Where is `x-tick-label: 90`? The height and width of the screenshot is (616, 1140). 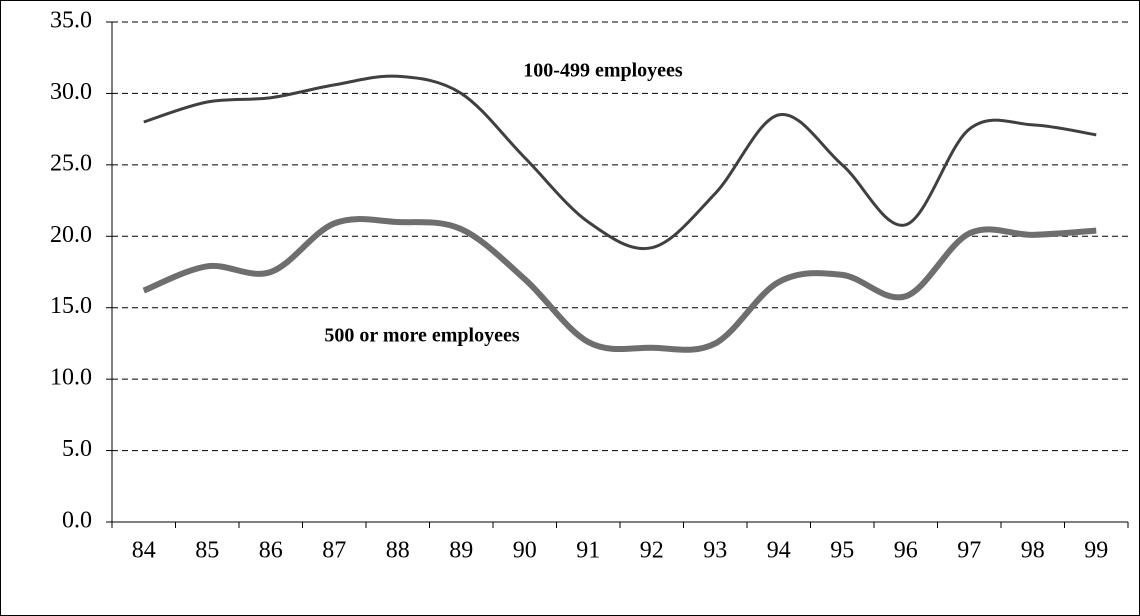 x-tick-label: 90 is located at coordinates (525, 551).